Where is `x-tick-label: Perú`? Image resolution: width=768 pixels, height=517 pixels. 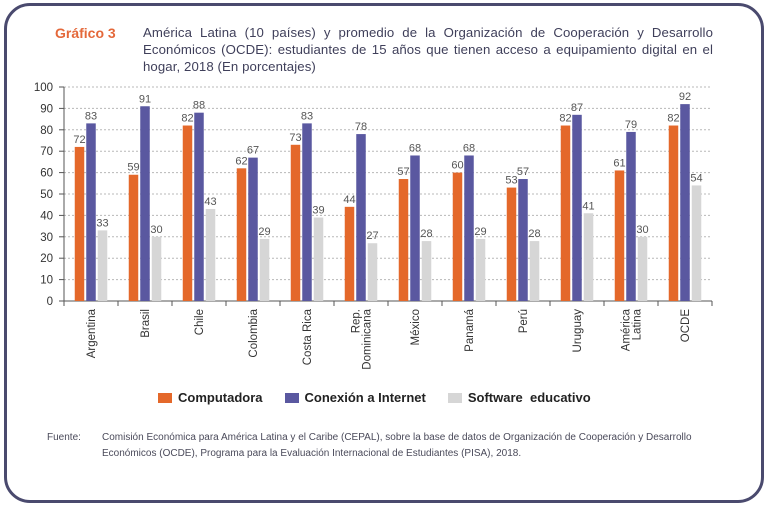
x-tick-label: Perú is located at coordinates (524, 321).